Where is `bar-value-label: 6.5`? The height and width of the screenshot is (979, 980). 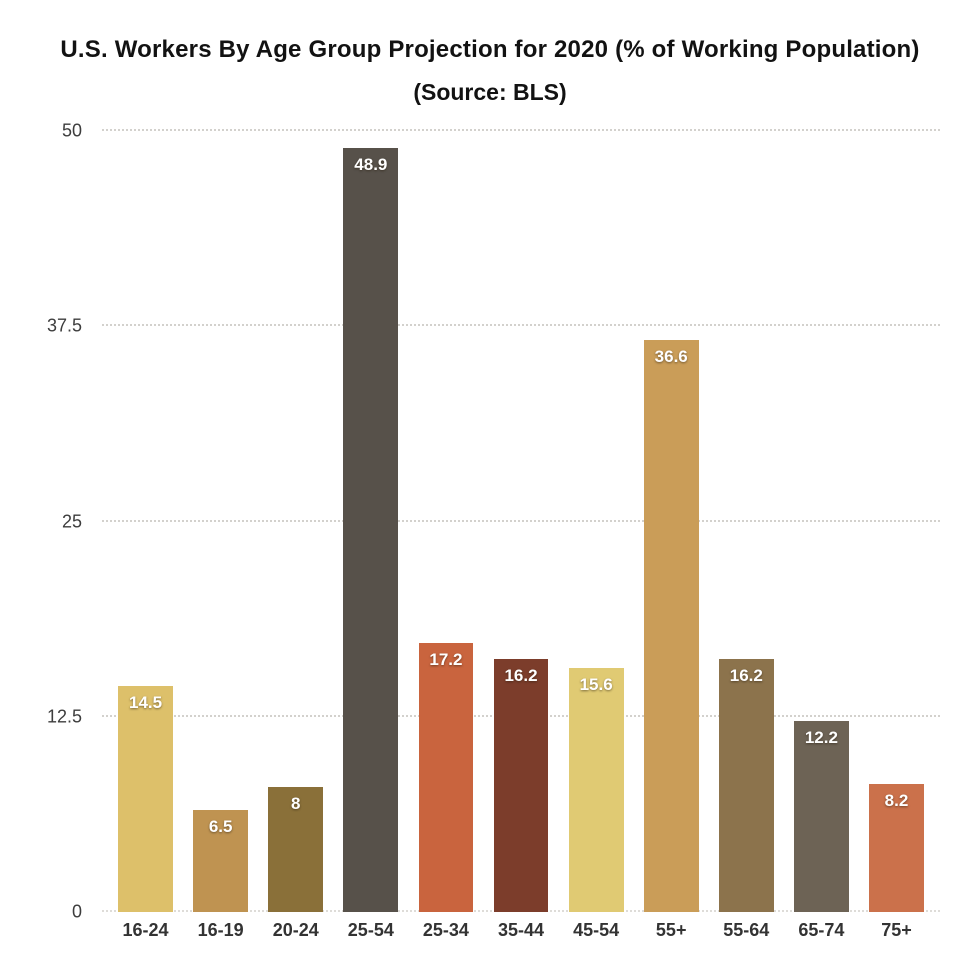
bar-value-label: 6.5 is located at coordinates (220, 827).